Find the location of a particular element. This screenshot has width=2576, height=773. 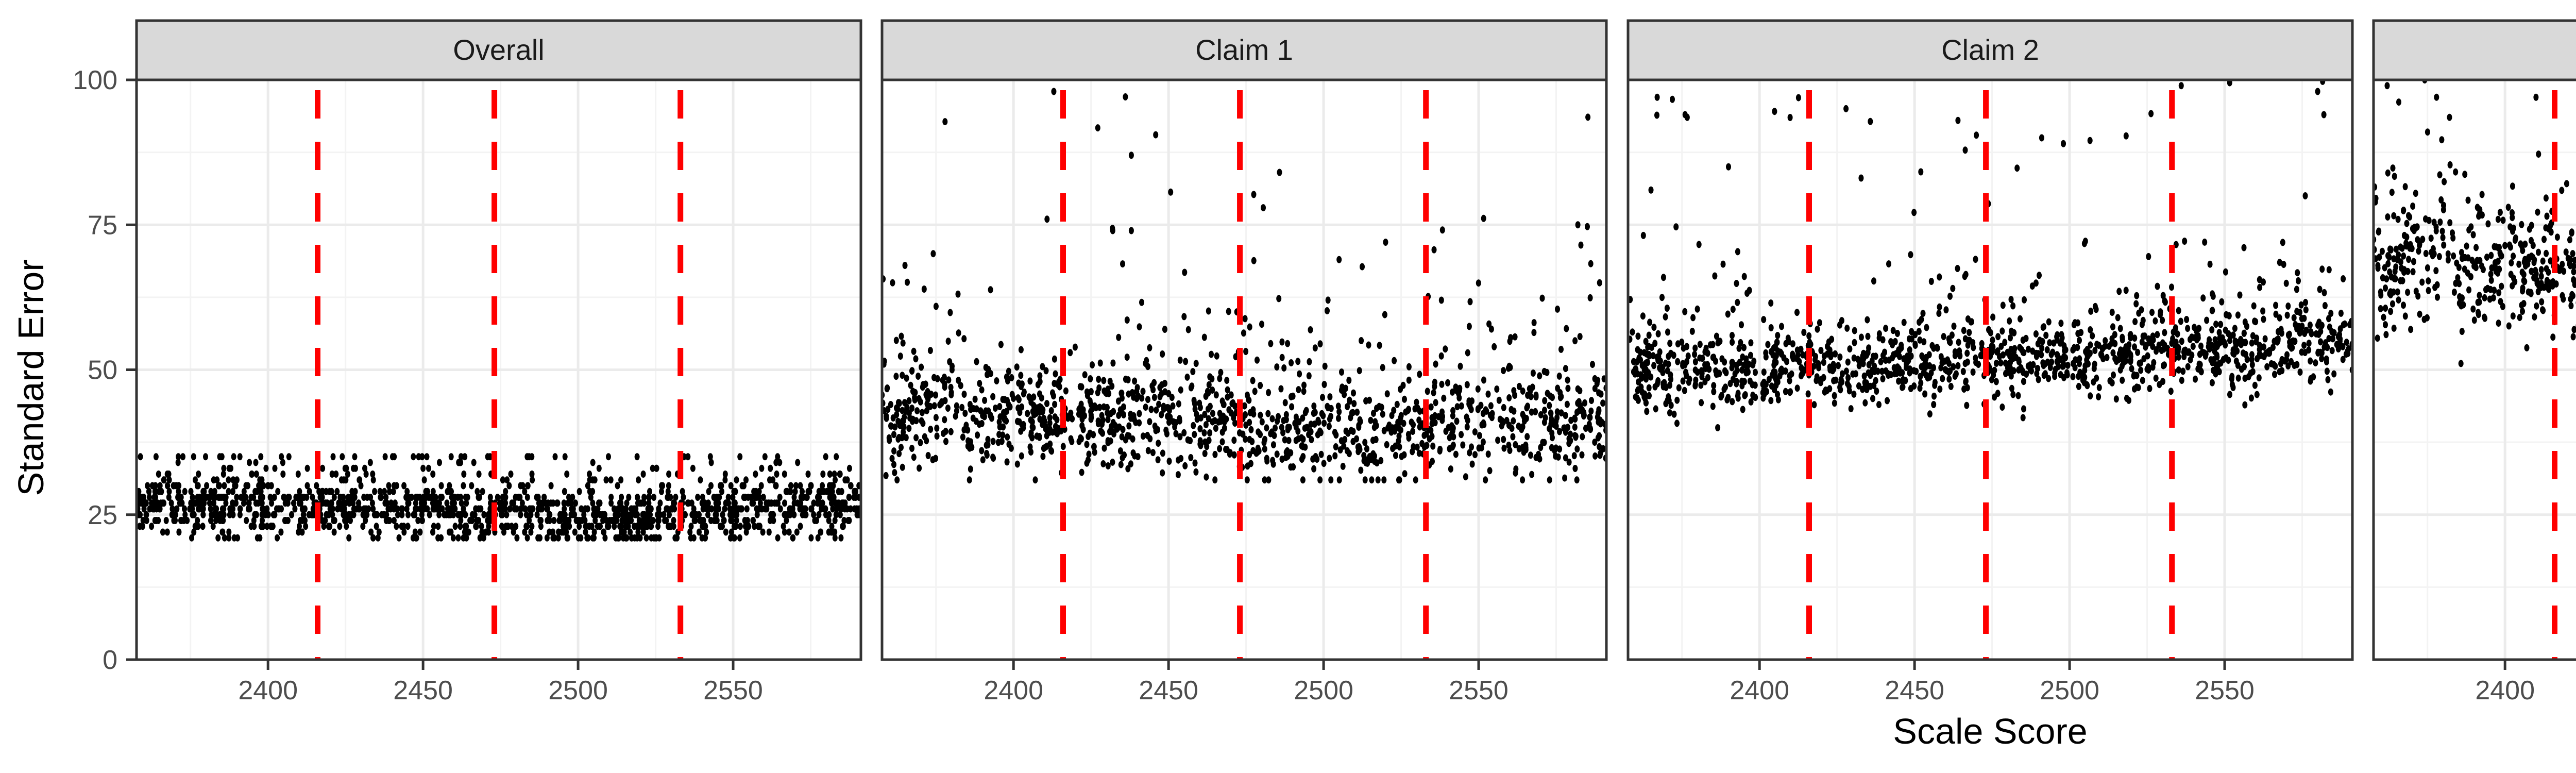

y-tick-label: 75 is located at coordinates (102, 225).